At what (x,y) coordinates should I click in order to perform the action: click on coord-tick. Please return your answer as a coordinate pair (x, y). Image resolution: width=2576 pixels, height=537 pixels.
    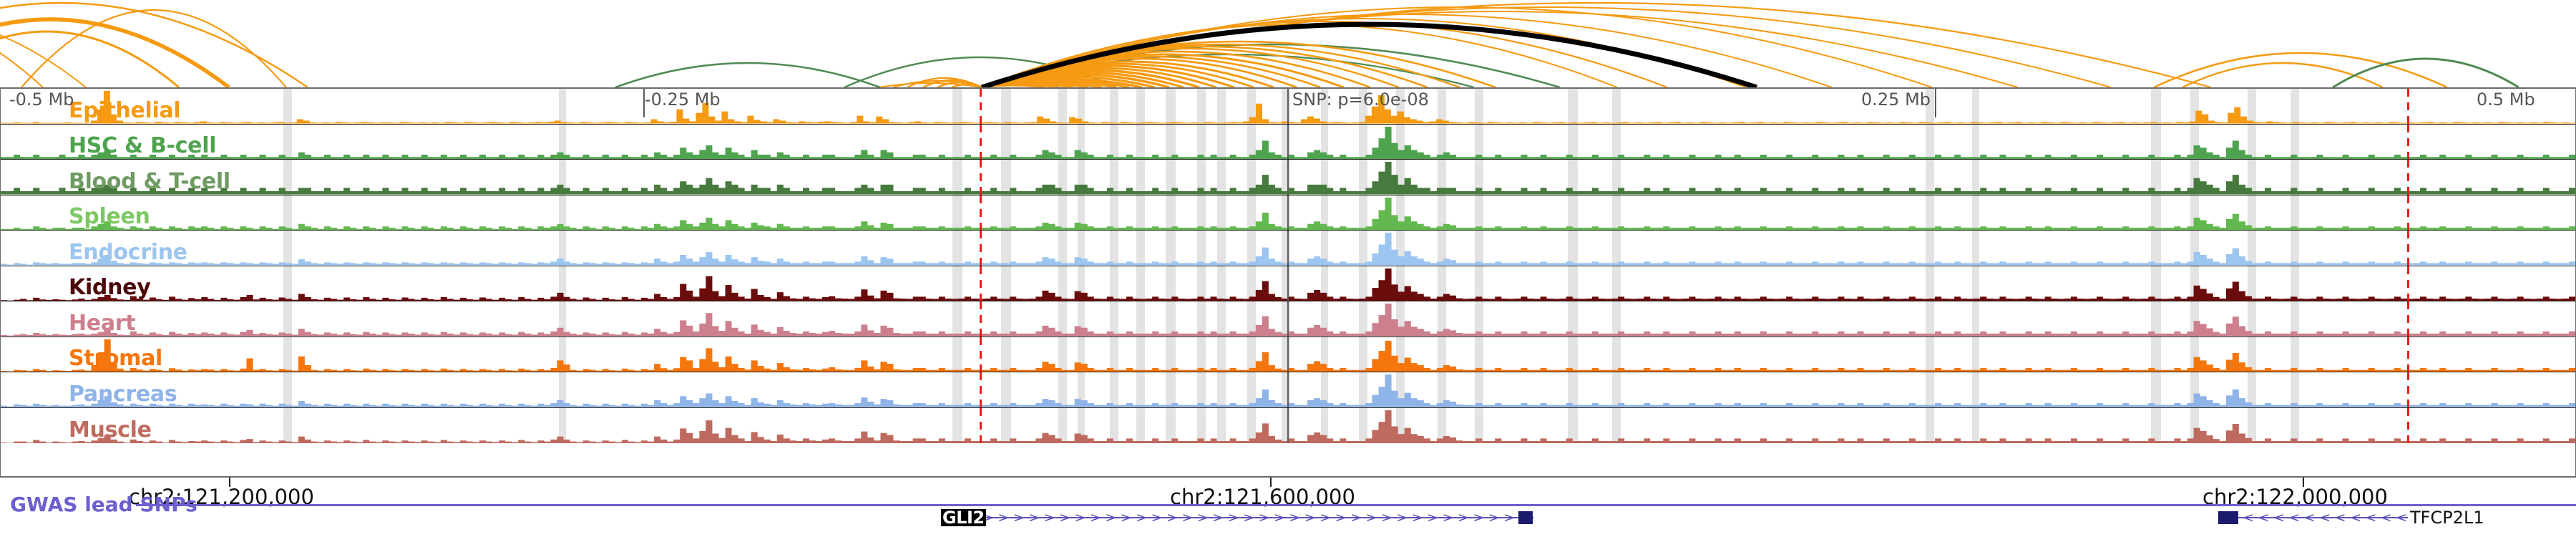
    Looking at the image, I should click on (229, 482).